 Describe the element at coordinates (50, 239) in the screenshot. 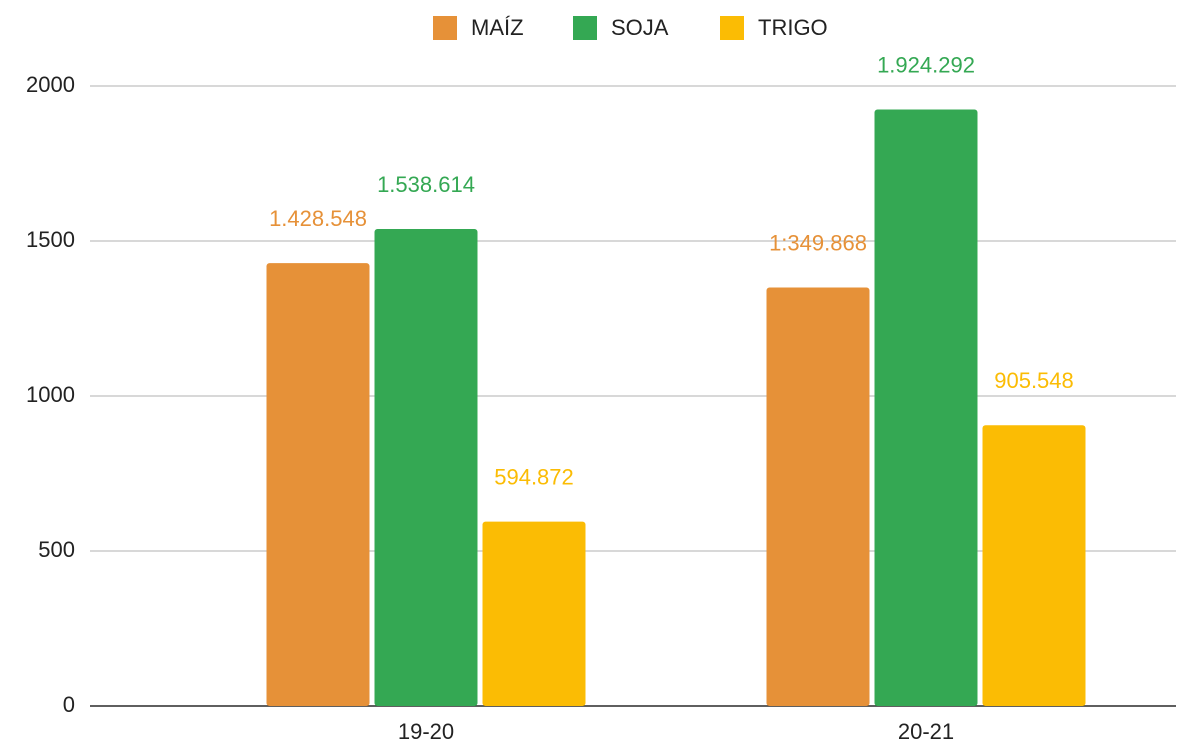

I see `y-tick-label: 1500` at that location.